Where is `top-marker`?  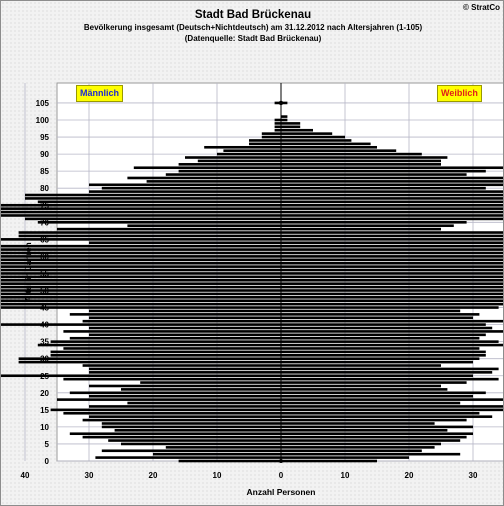
top-marker is located at coordinates (281, 103).